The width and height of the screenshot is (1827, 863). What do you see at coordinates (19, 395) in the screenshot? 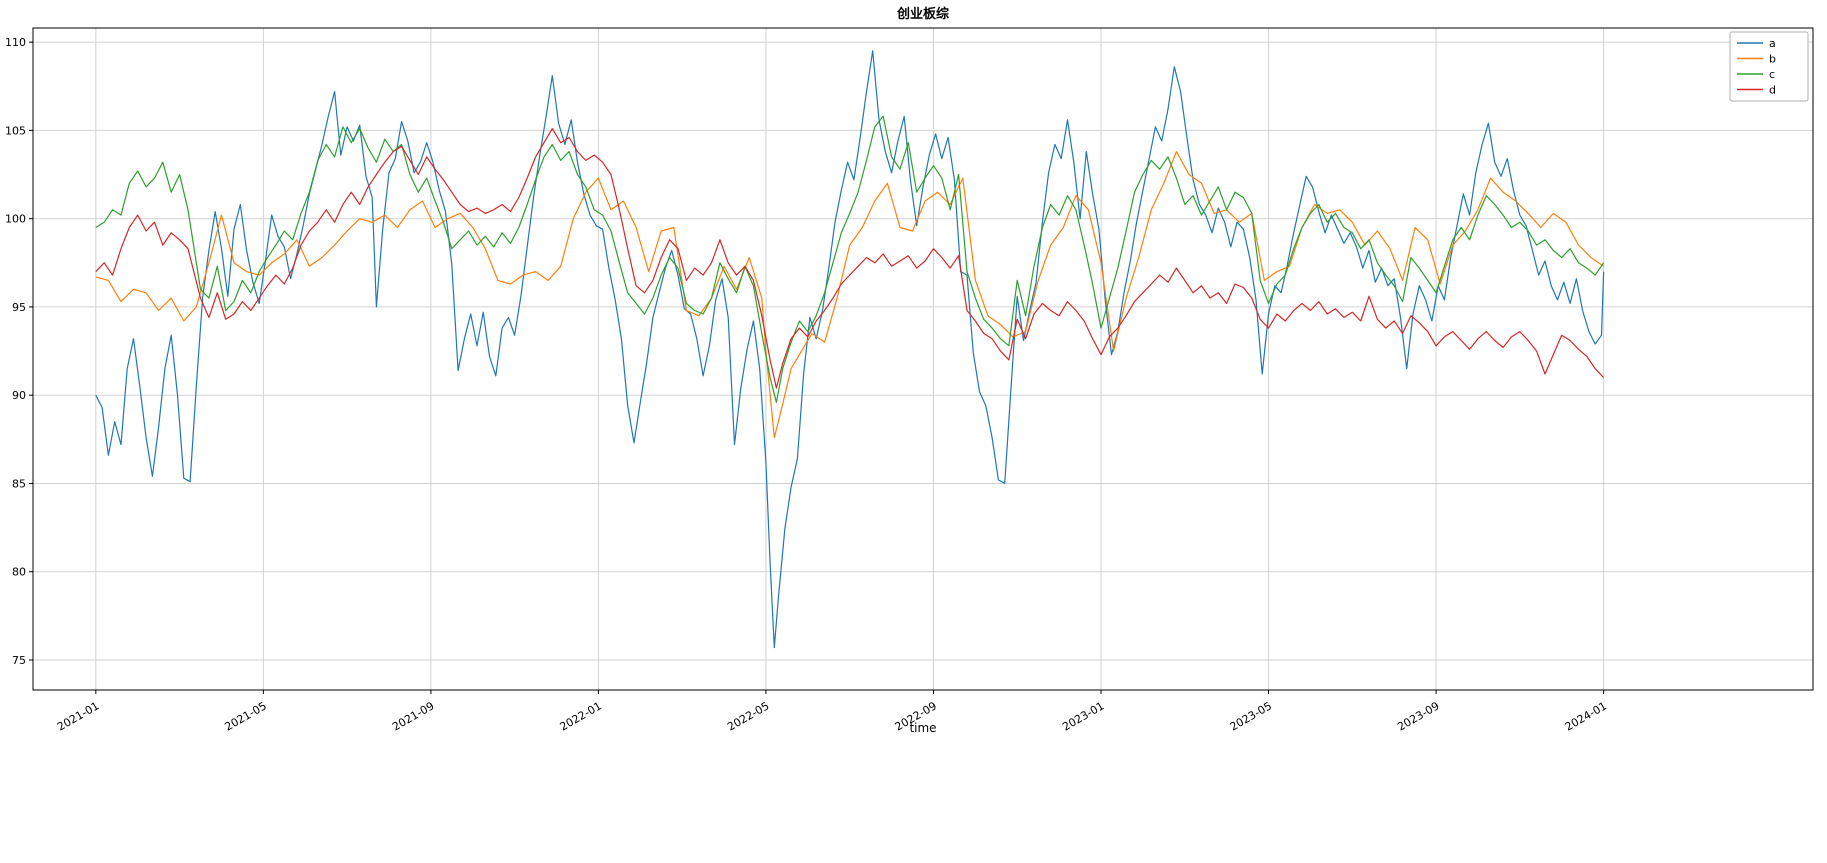
I see `y-tick-label: 90` at bounding box center [19, 395].